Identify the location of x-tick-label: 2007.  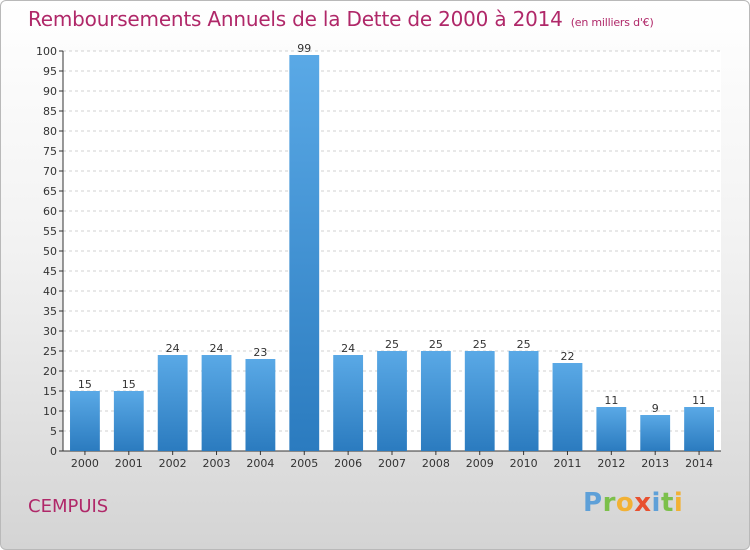
(392, 463).